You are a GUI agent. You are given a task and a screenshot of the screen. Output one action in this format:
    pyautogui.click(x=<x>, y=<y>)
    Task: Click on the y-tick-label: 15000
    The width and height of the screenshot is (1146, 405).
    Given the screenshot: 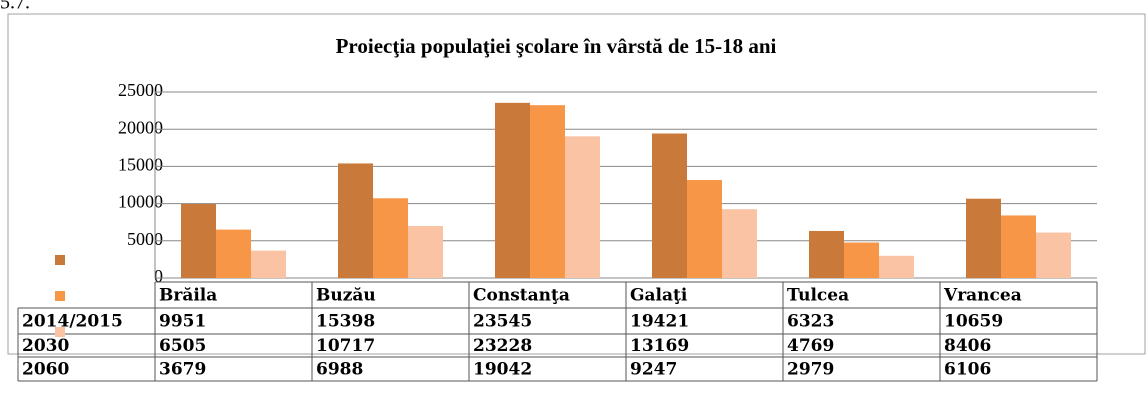 What is the action you would take?
    pyautogui.click(x=140, y=165)
    